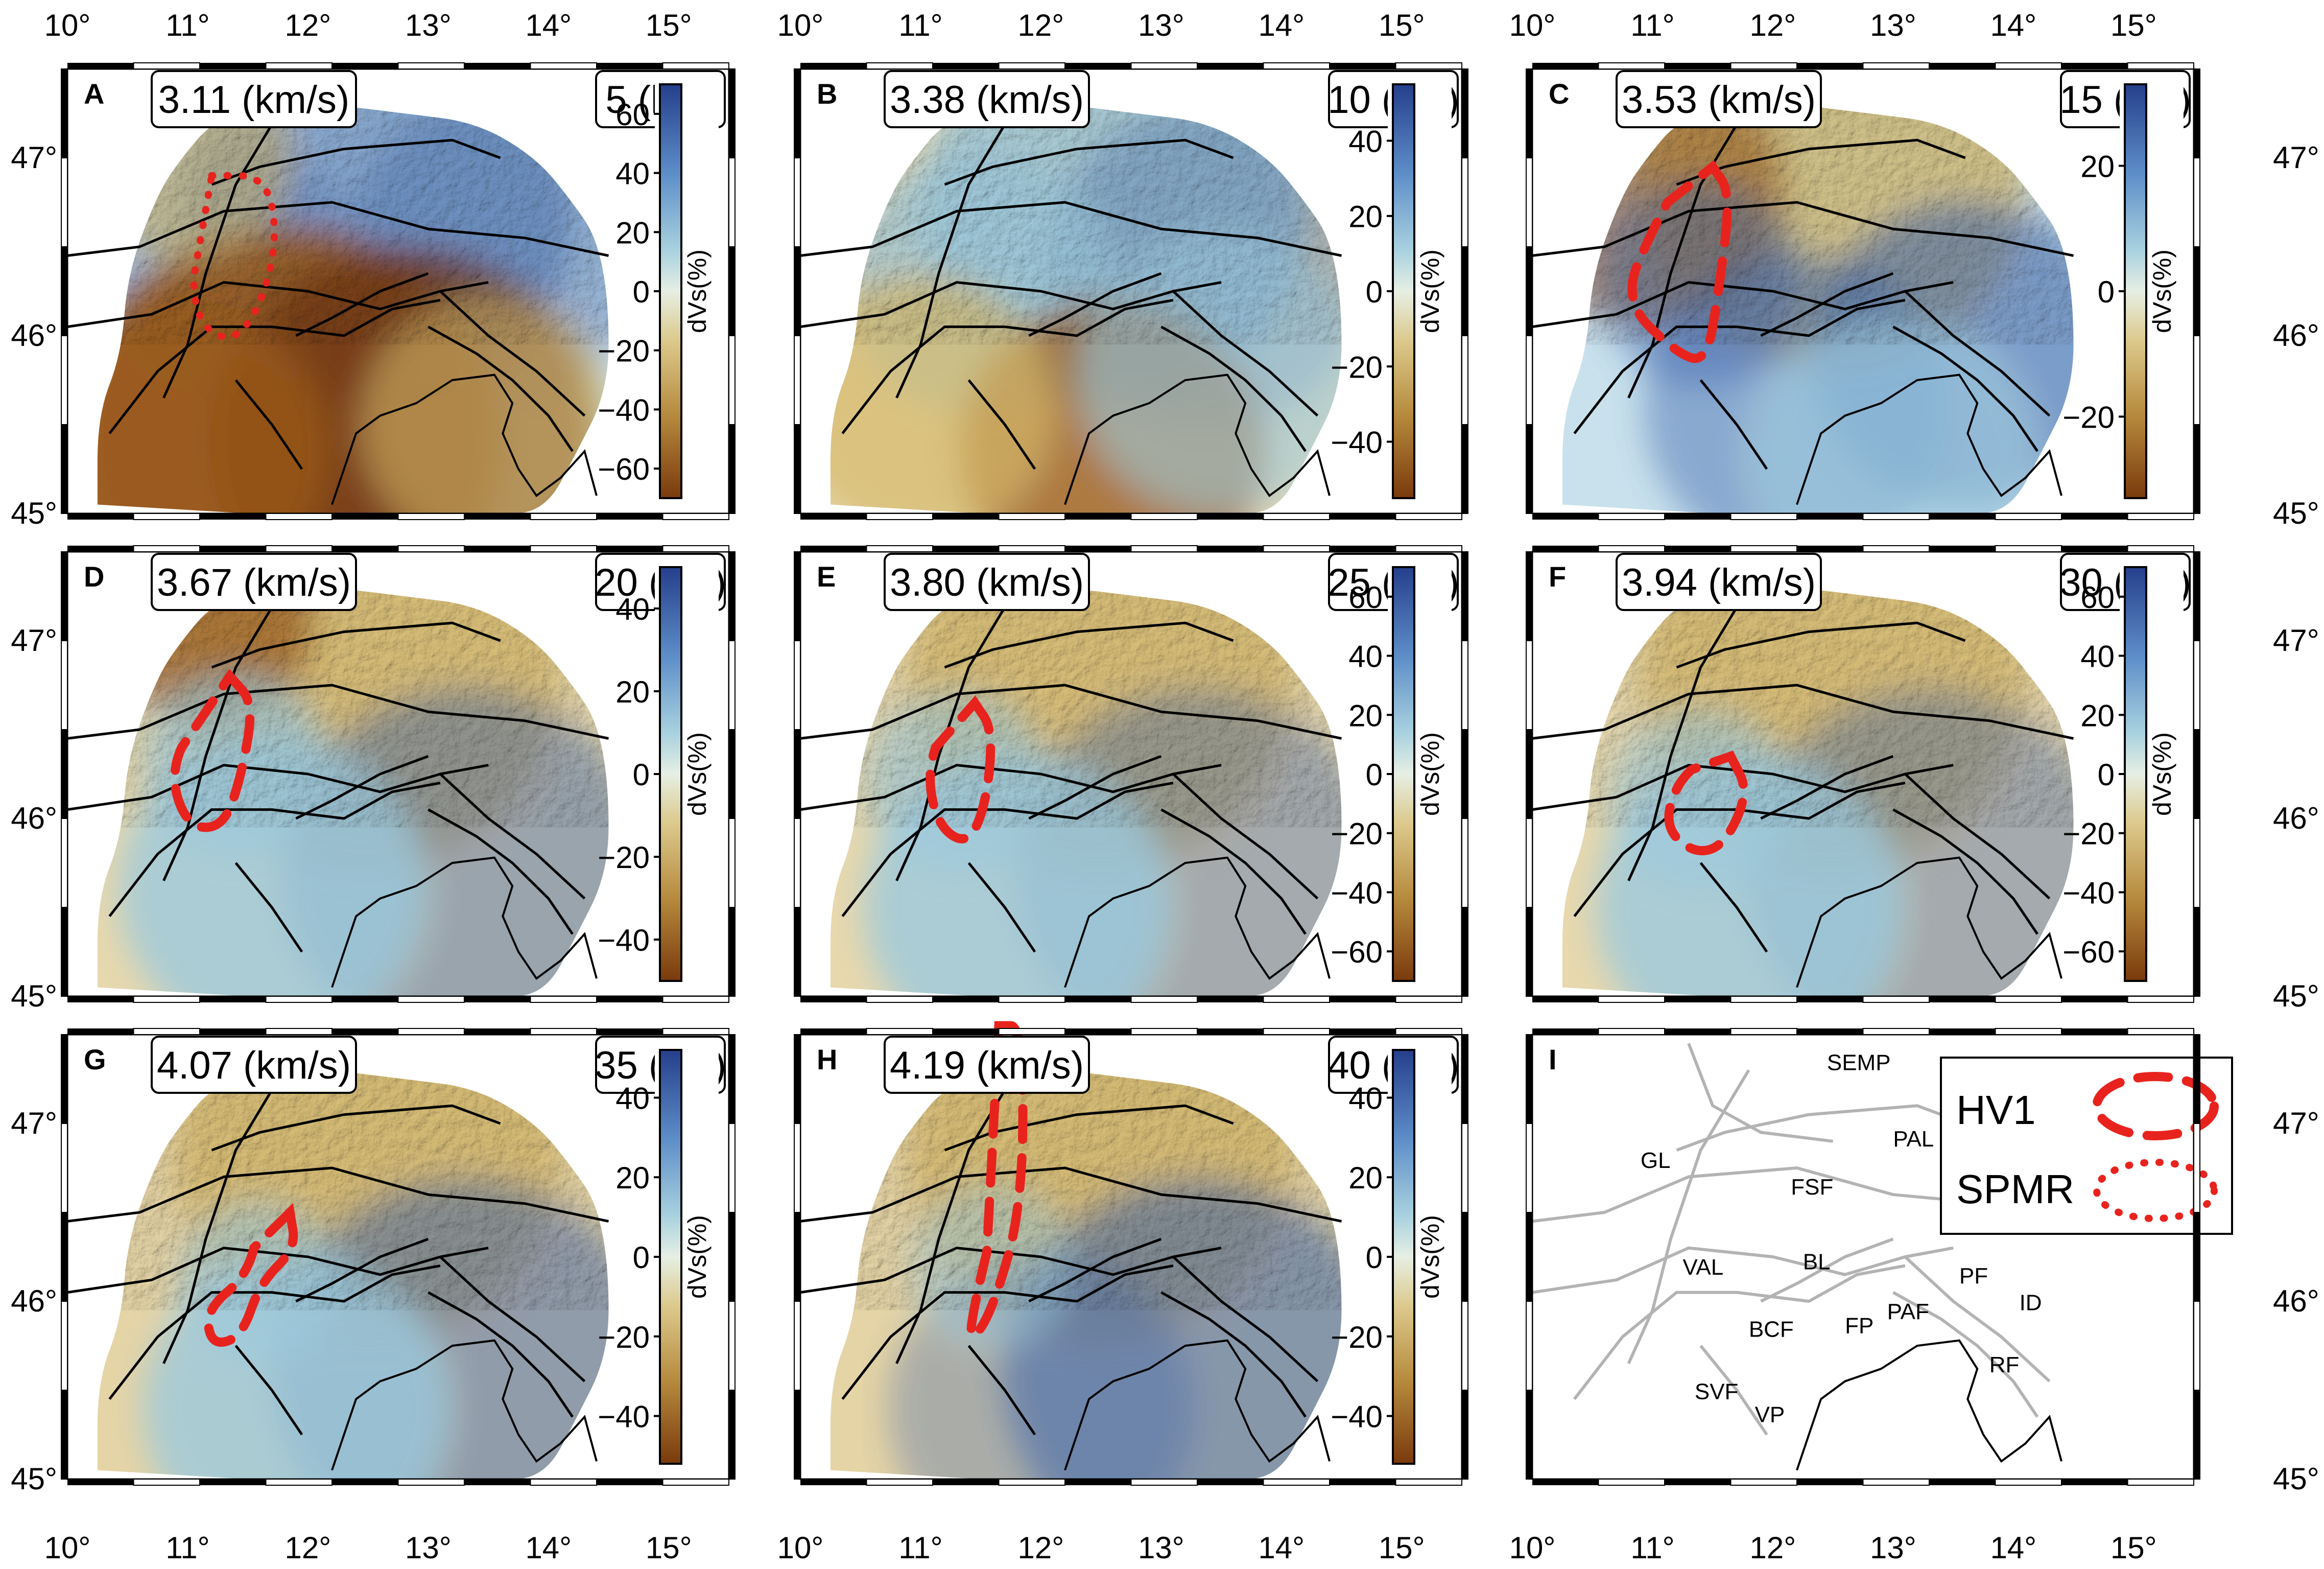 The width and height of the screenshot is (2324, 1569). Describe the element at coordinates (1041, 25) in the screenshot. I see `lon-tick-top: 12°` at that location.